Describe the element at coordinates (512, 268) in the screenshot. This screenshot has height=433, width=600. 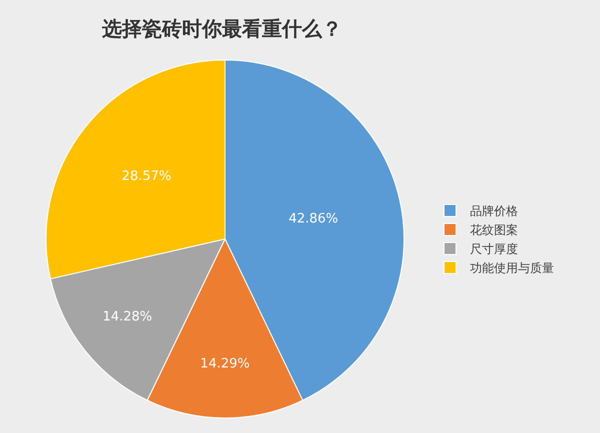
I see `legend-label: 功能使用与质量` at that location.